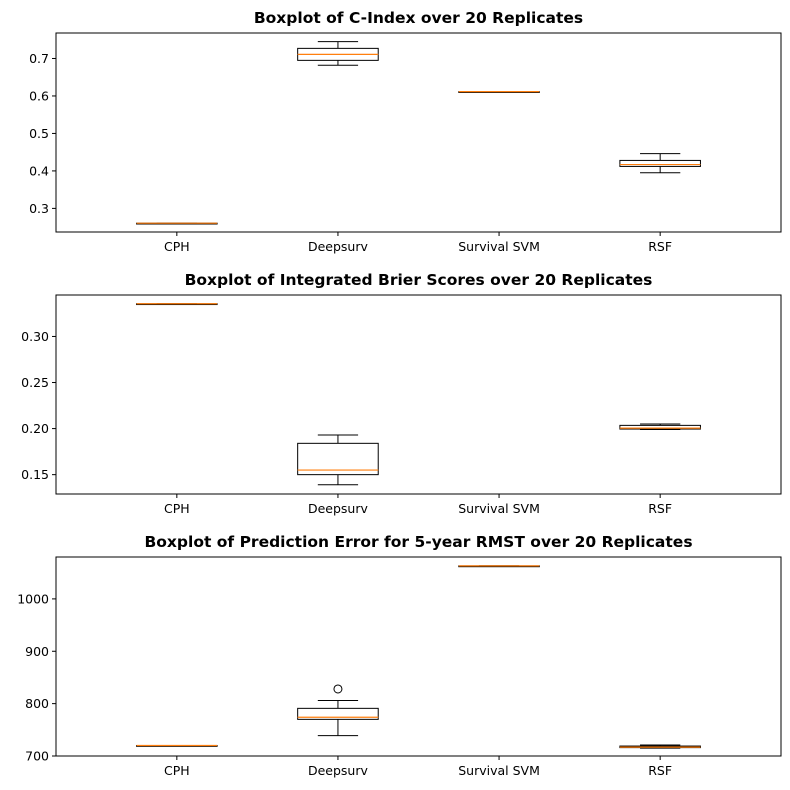 This screenshot has height=790, width=790. What do you see at coordinates (39, 208) in the screenshot?
I see `y-tick-label: 0.3` at bounding box center [39, 208].